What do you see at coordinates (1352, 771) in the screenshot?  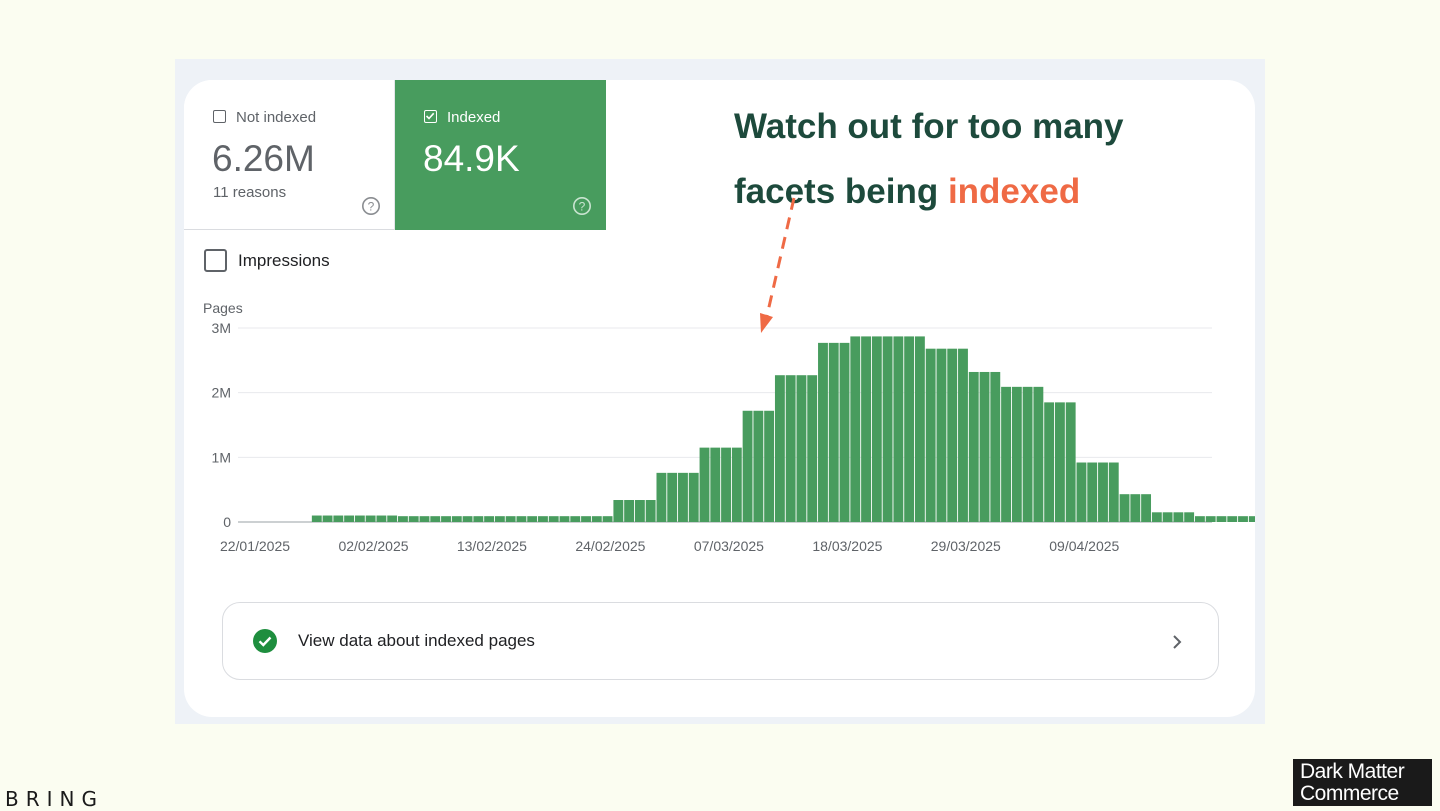 I see `logo-line-1: Dark Matter` at bounding box center [1352, 771].